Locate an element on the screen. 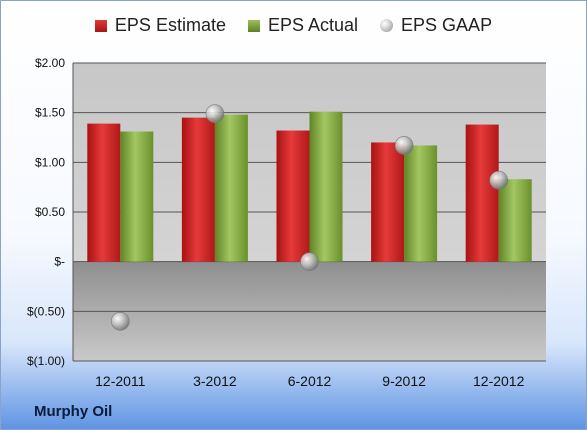 The width and height of the screenshot is (587, 430). y-tick-label: $1.00 is located at coordinates (50, 162).